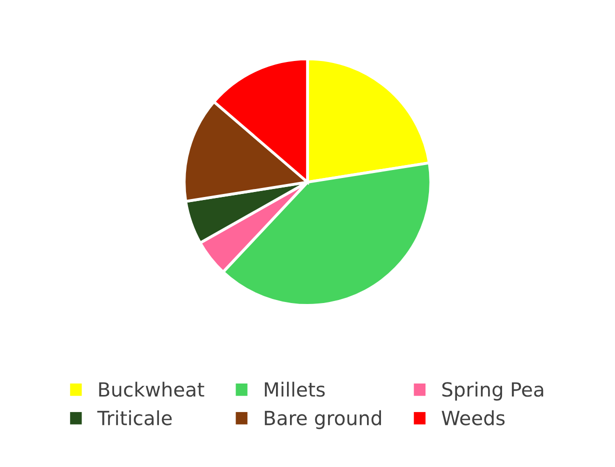 The image size is (615, 467). I want to click on legend-label: Weeds, so click(473, 418).